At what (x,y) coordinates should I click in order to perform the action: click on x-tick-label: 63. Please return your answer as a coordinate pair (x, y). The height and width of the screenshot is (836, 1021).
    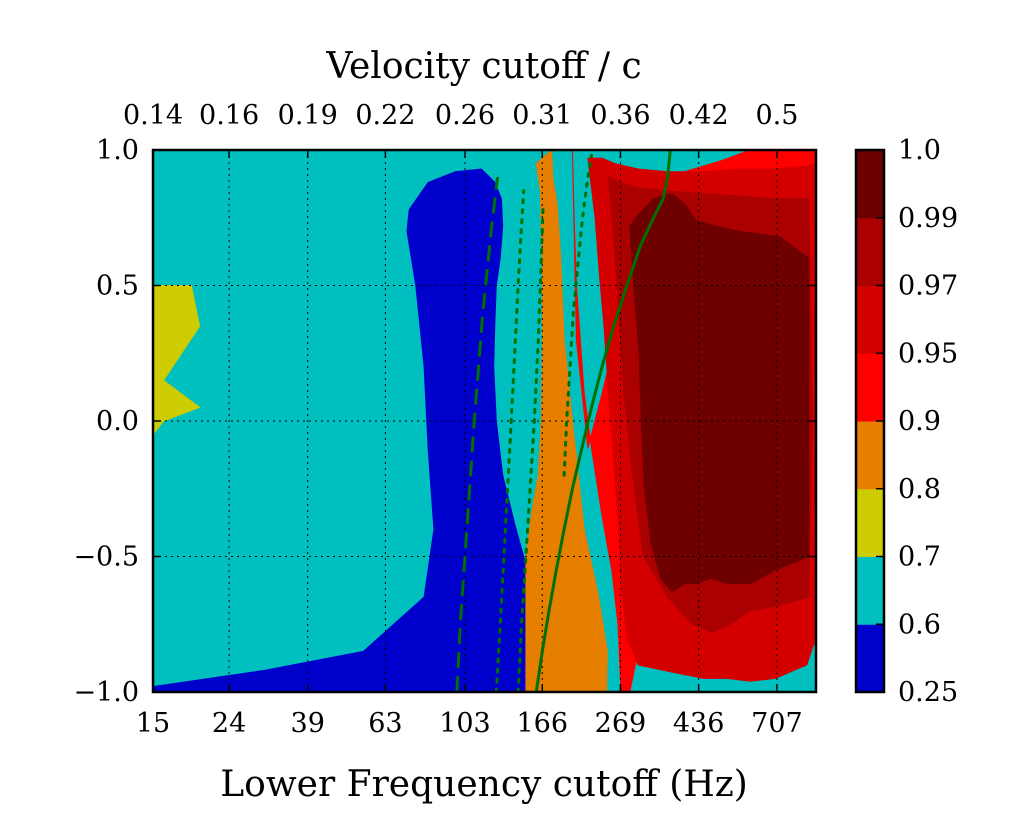
    Looking at the image, I should click on (385, 723).